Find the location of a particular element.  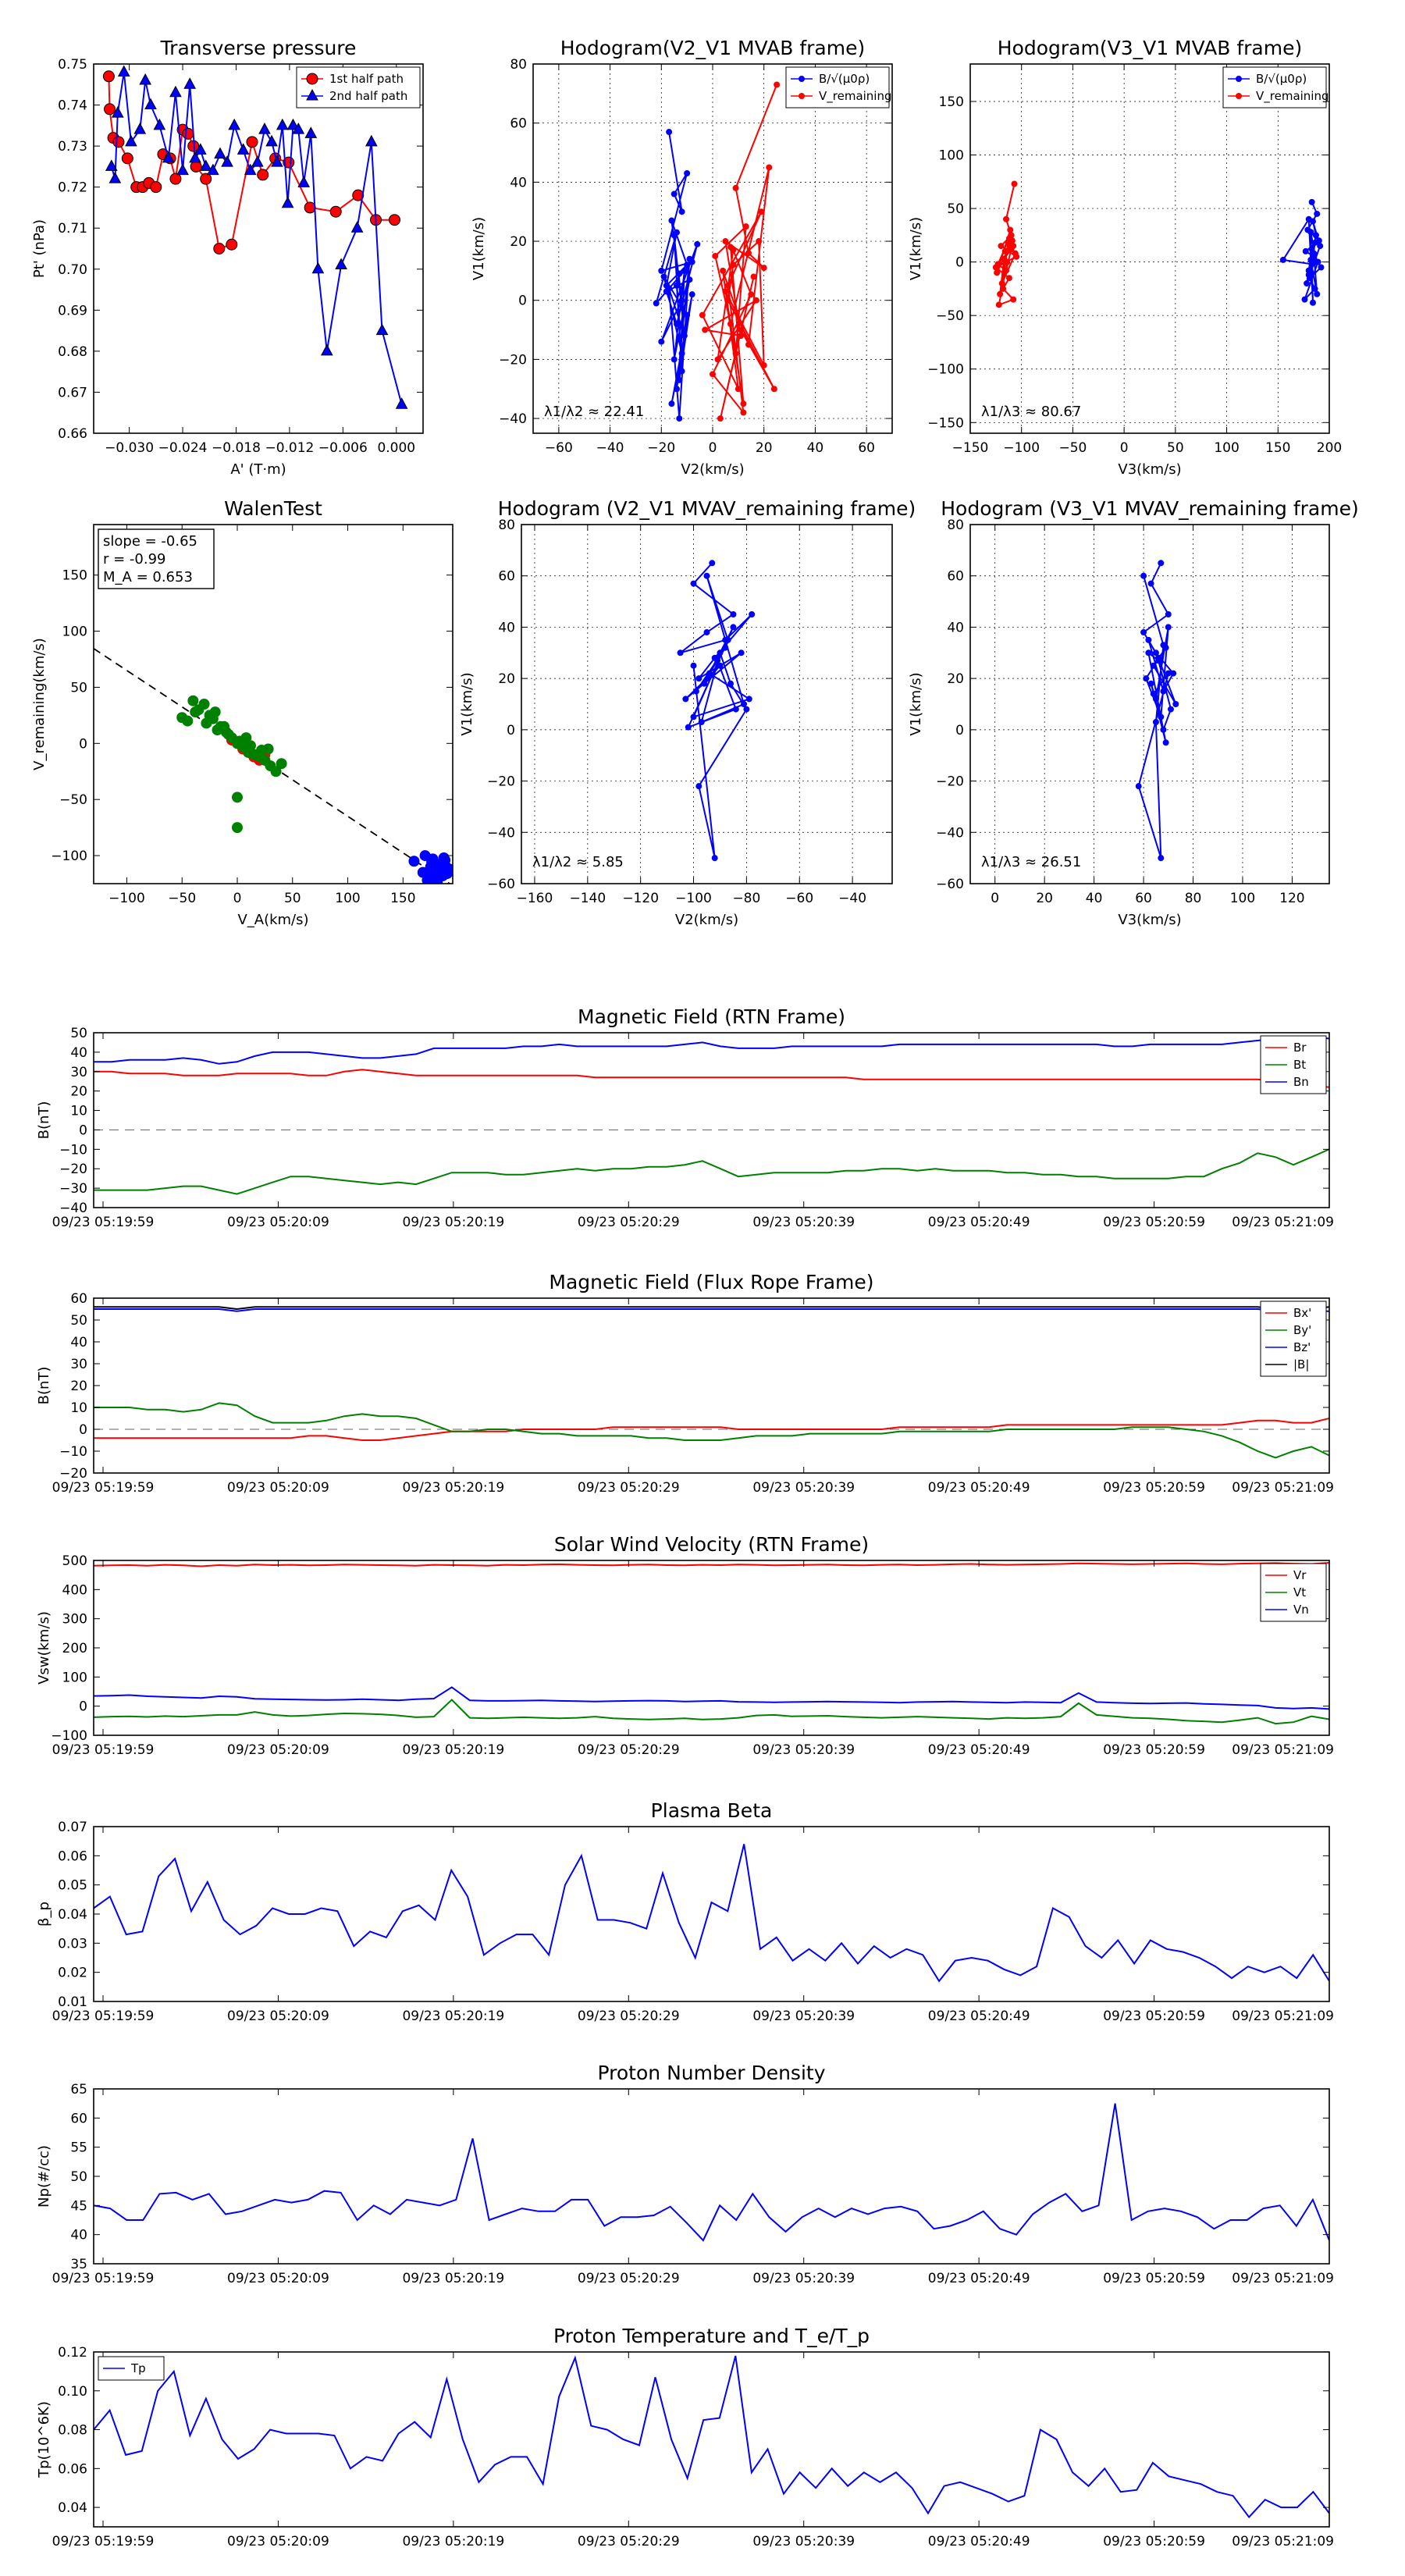

legend-label-0: Br is located at coordinates (1300, 1048).